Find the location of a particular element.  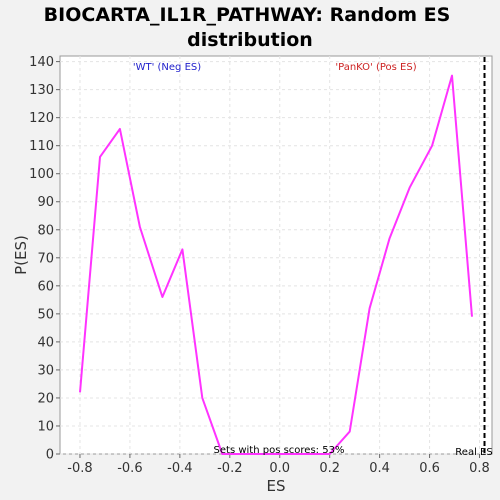

y-tick-label: 60 is located at coordinates (45, 286).